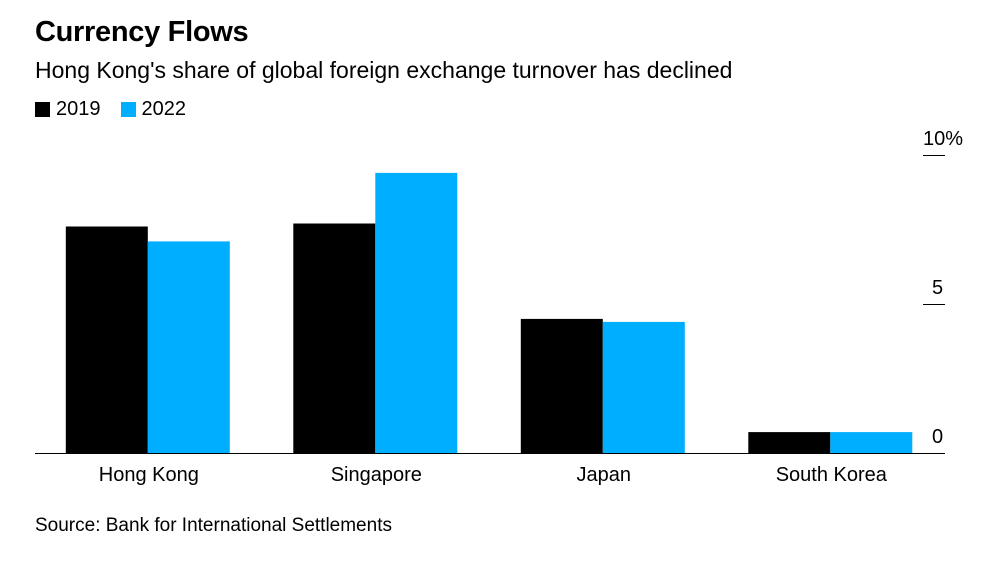 The image size is (994, 565). What do you see at coordinates (561, 385) in the screenshot?
I see `bar-japan-2019` at bounding box center [561, 385].